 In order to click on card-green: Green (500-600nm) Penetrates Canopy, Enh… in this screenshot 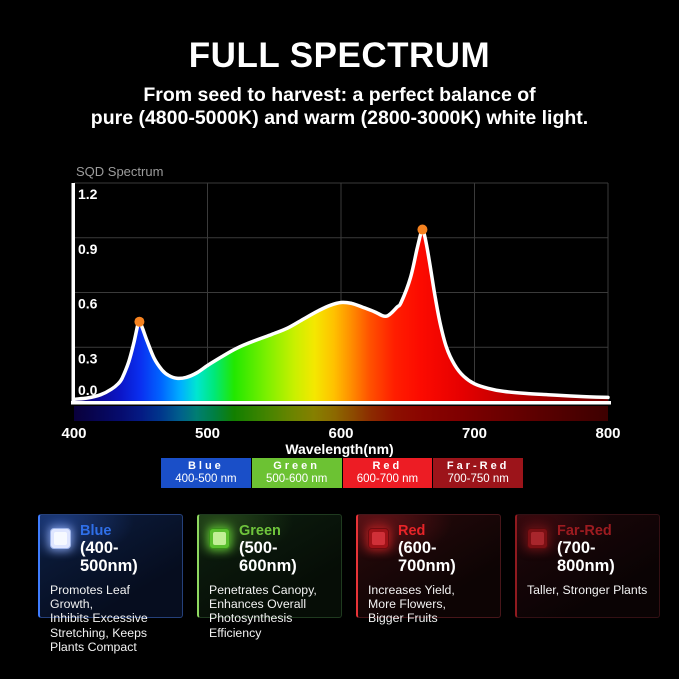, I will do `click(269, 577)`.